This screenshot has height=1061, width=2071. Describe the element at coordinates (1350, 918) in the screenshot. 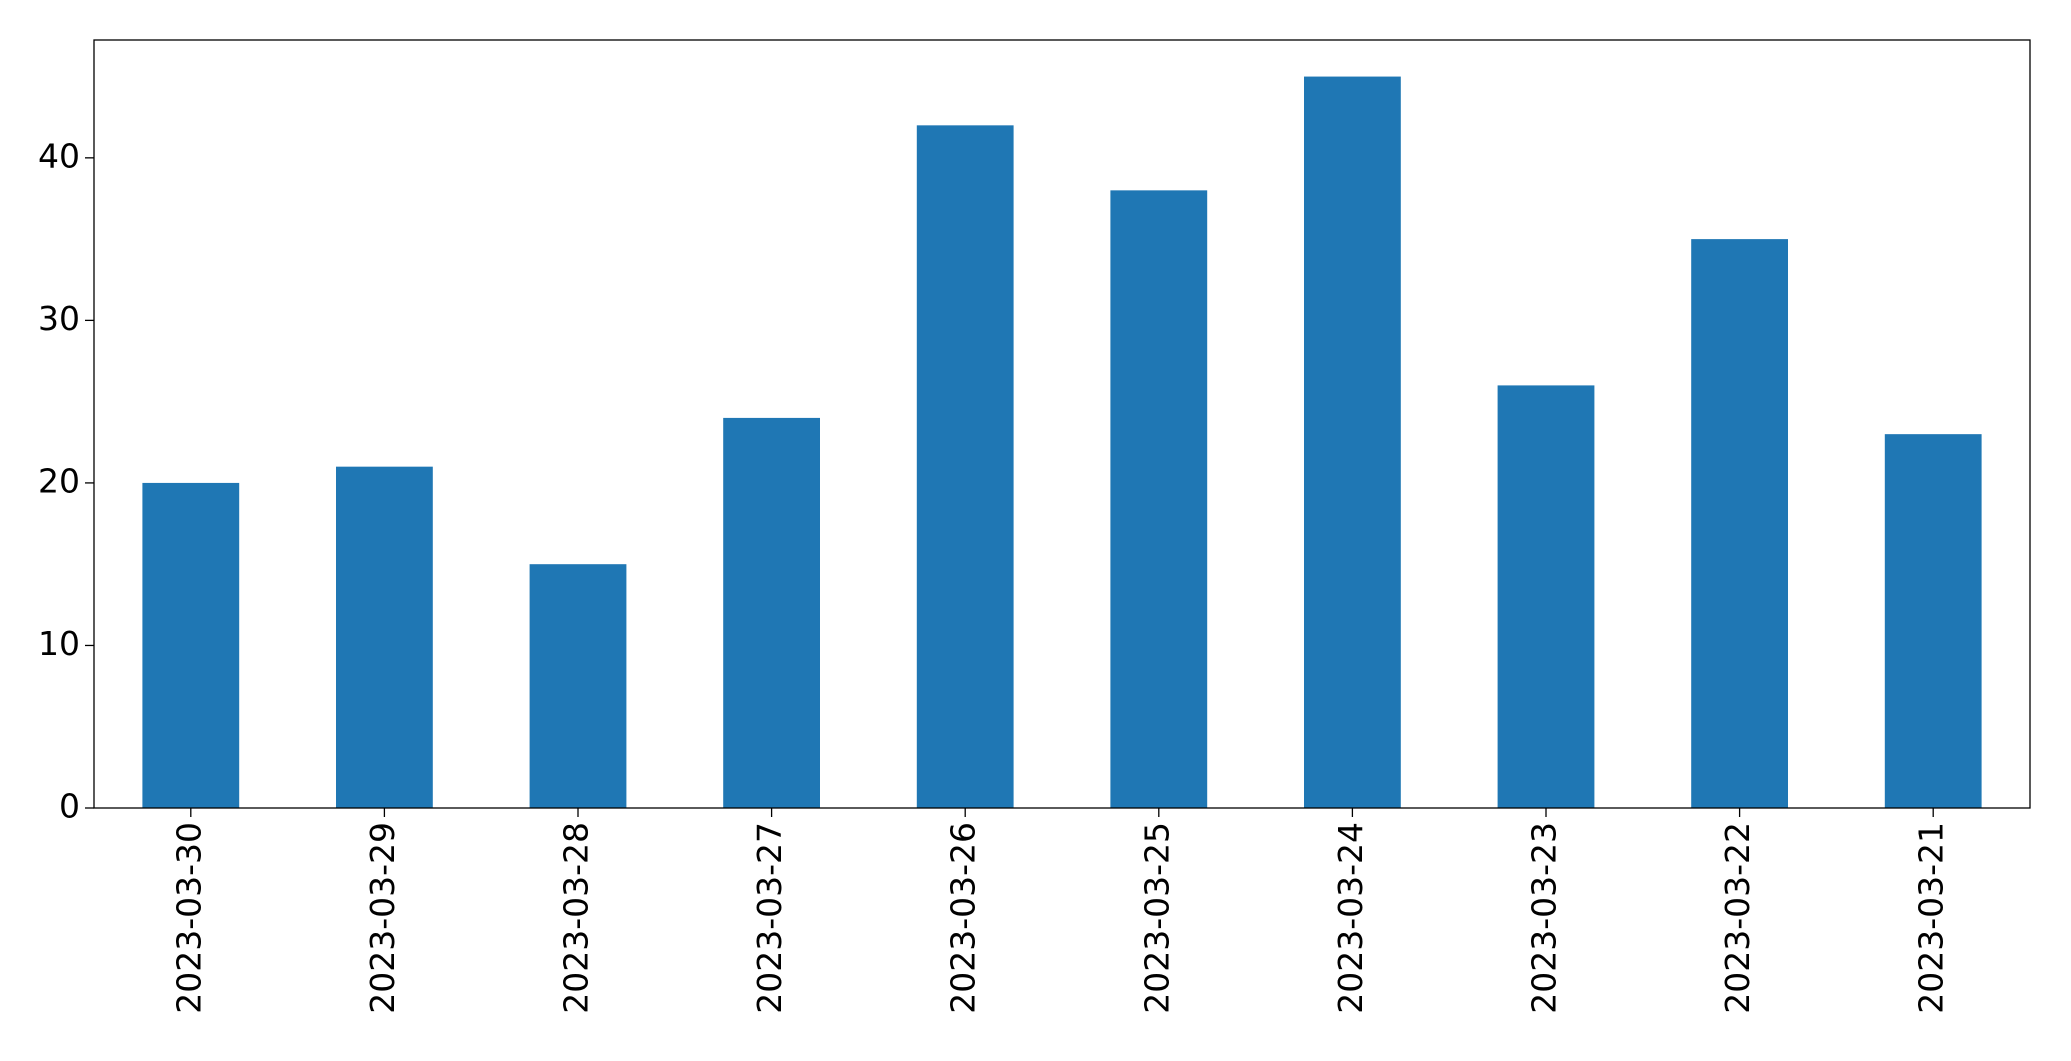

I see `x-tick-label: 2023-03-24` at that location.